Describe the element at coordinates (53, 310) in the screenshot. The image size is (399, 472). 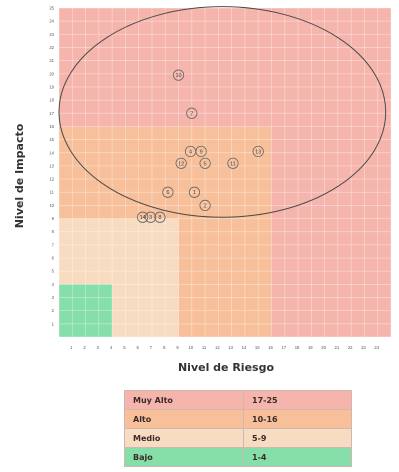
I see `y-tick-label: 2` at that location.